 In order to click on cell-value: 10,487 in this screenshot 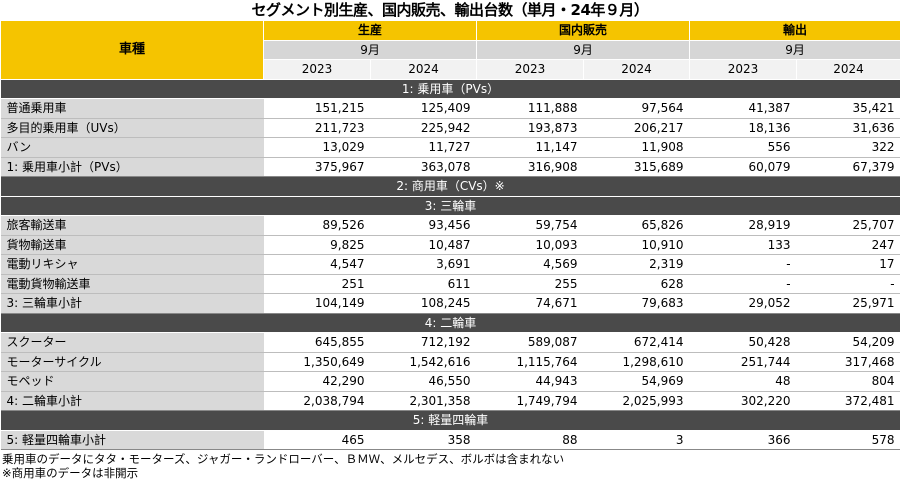, I will do `click(423, 245)`.